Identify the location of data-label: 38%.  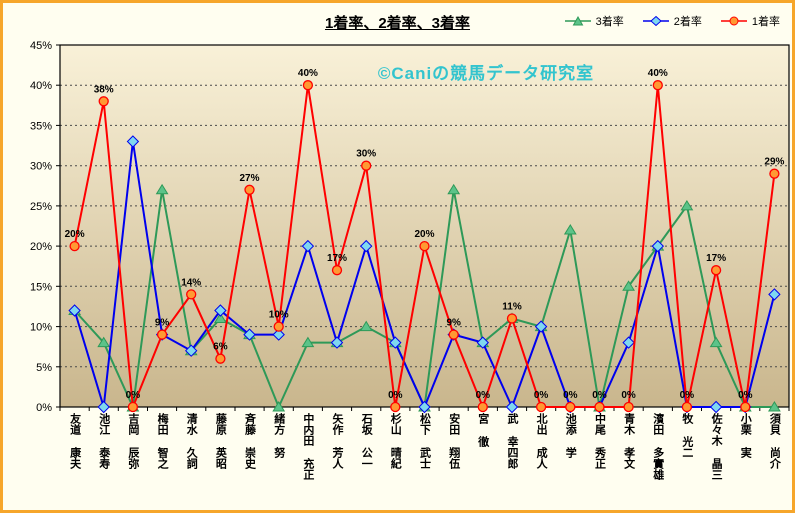
(104, 89).